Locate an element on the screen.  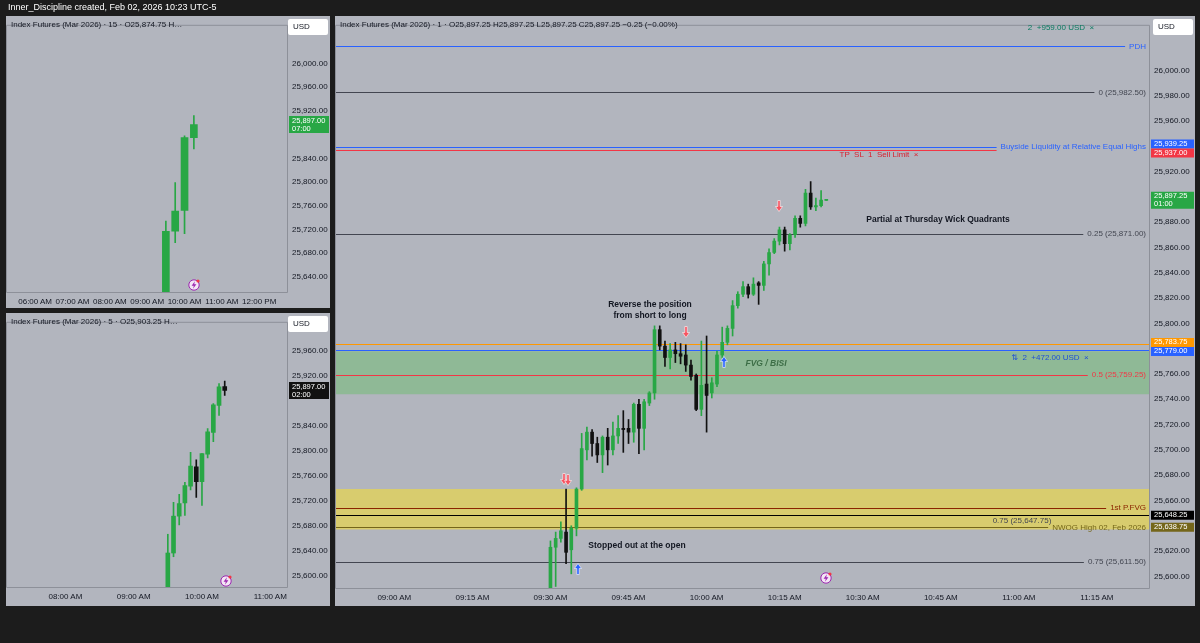
x-tick-label: 10:15 AM is located at coordinates (784, 597).